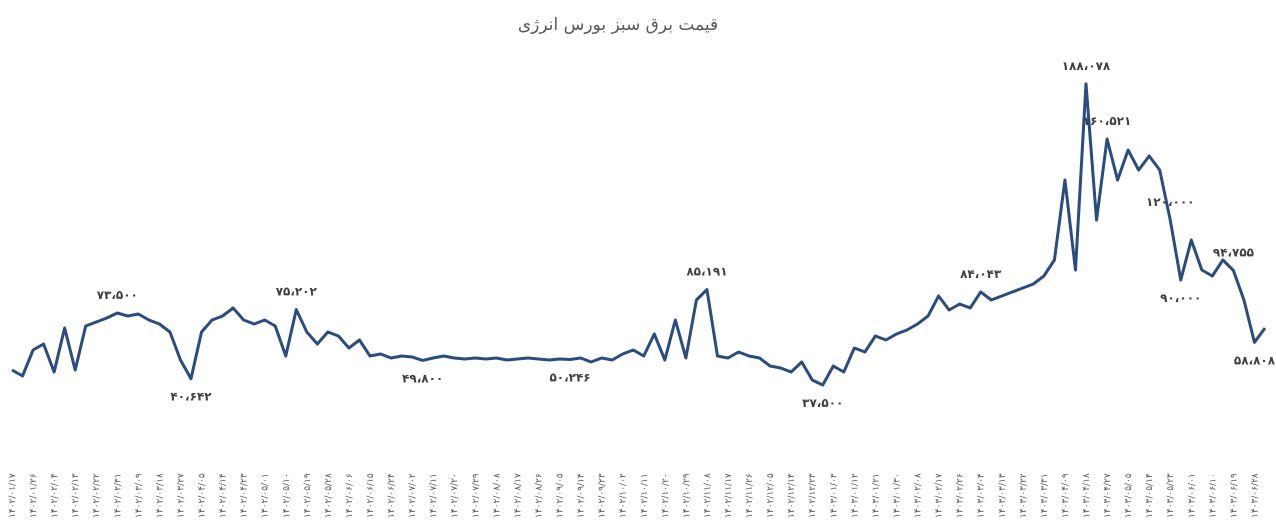 The width and height of the screenshot is (1276, 528). I want to click on x-tick-label: ۱۴۰۲/۱۰/۰۲, so click(624, 495).